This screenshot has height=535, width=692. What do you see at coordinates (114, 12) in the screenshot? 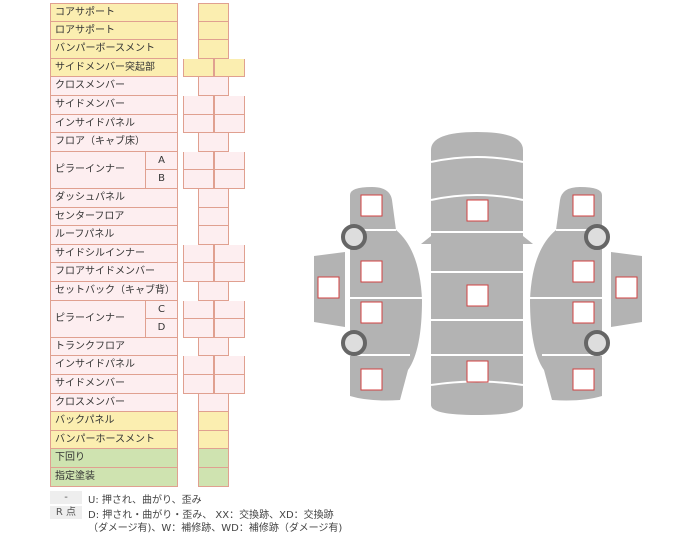
I see `row-label: コアサポート` at bounding box center [114, 12].